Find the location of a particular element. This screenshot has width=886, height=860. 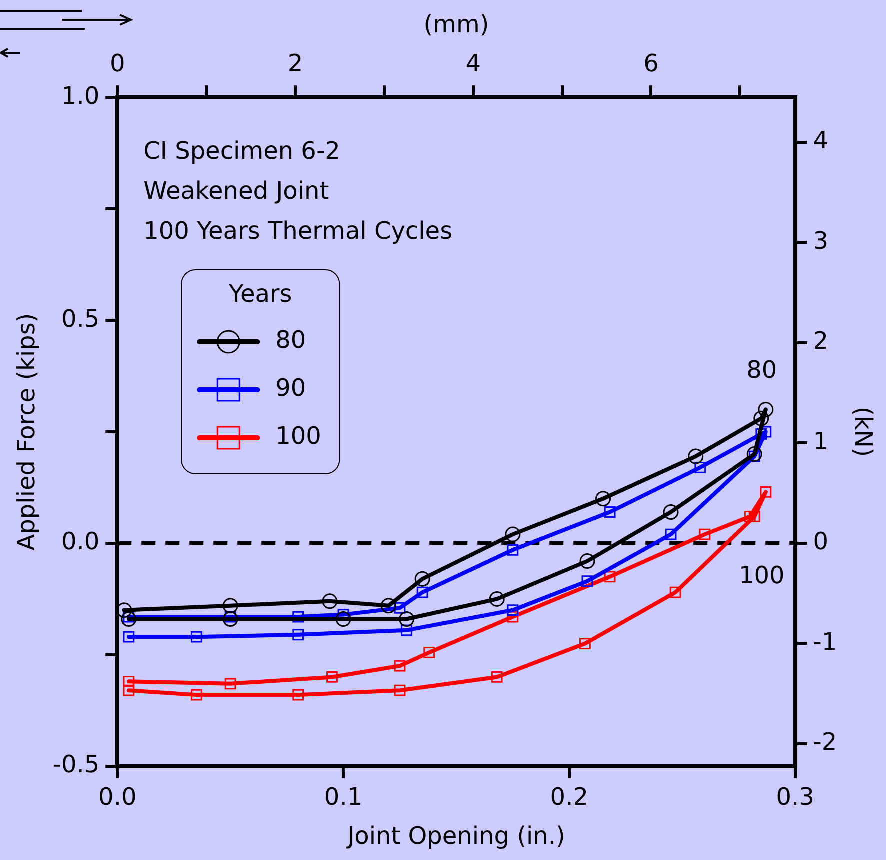

y-tick-label: 0.0 is located at coordinates (80, 542).